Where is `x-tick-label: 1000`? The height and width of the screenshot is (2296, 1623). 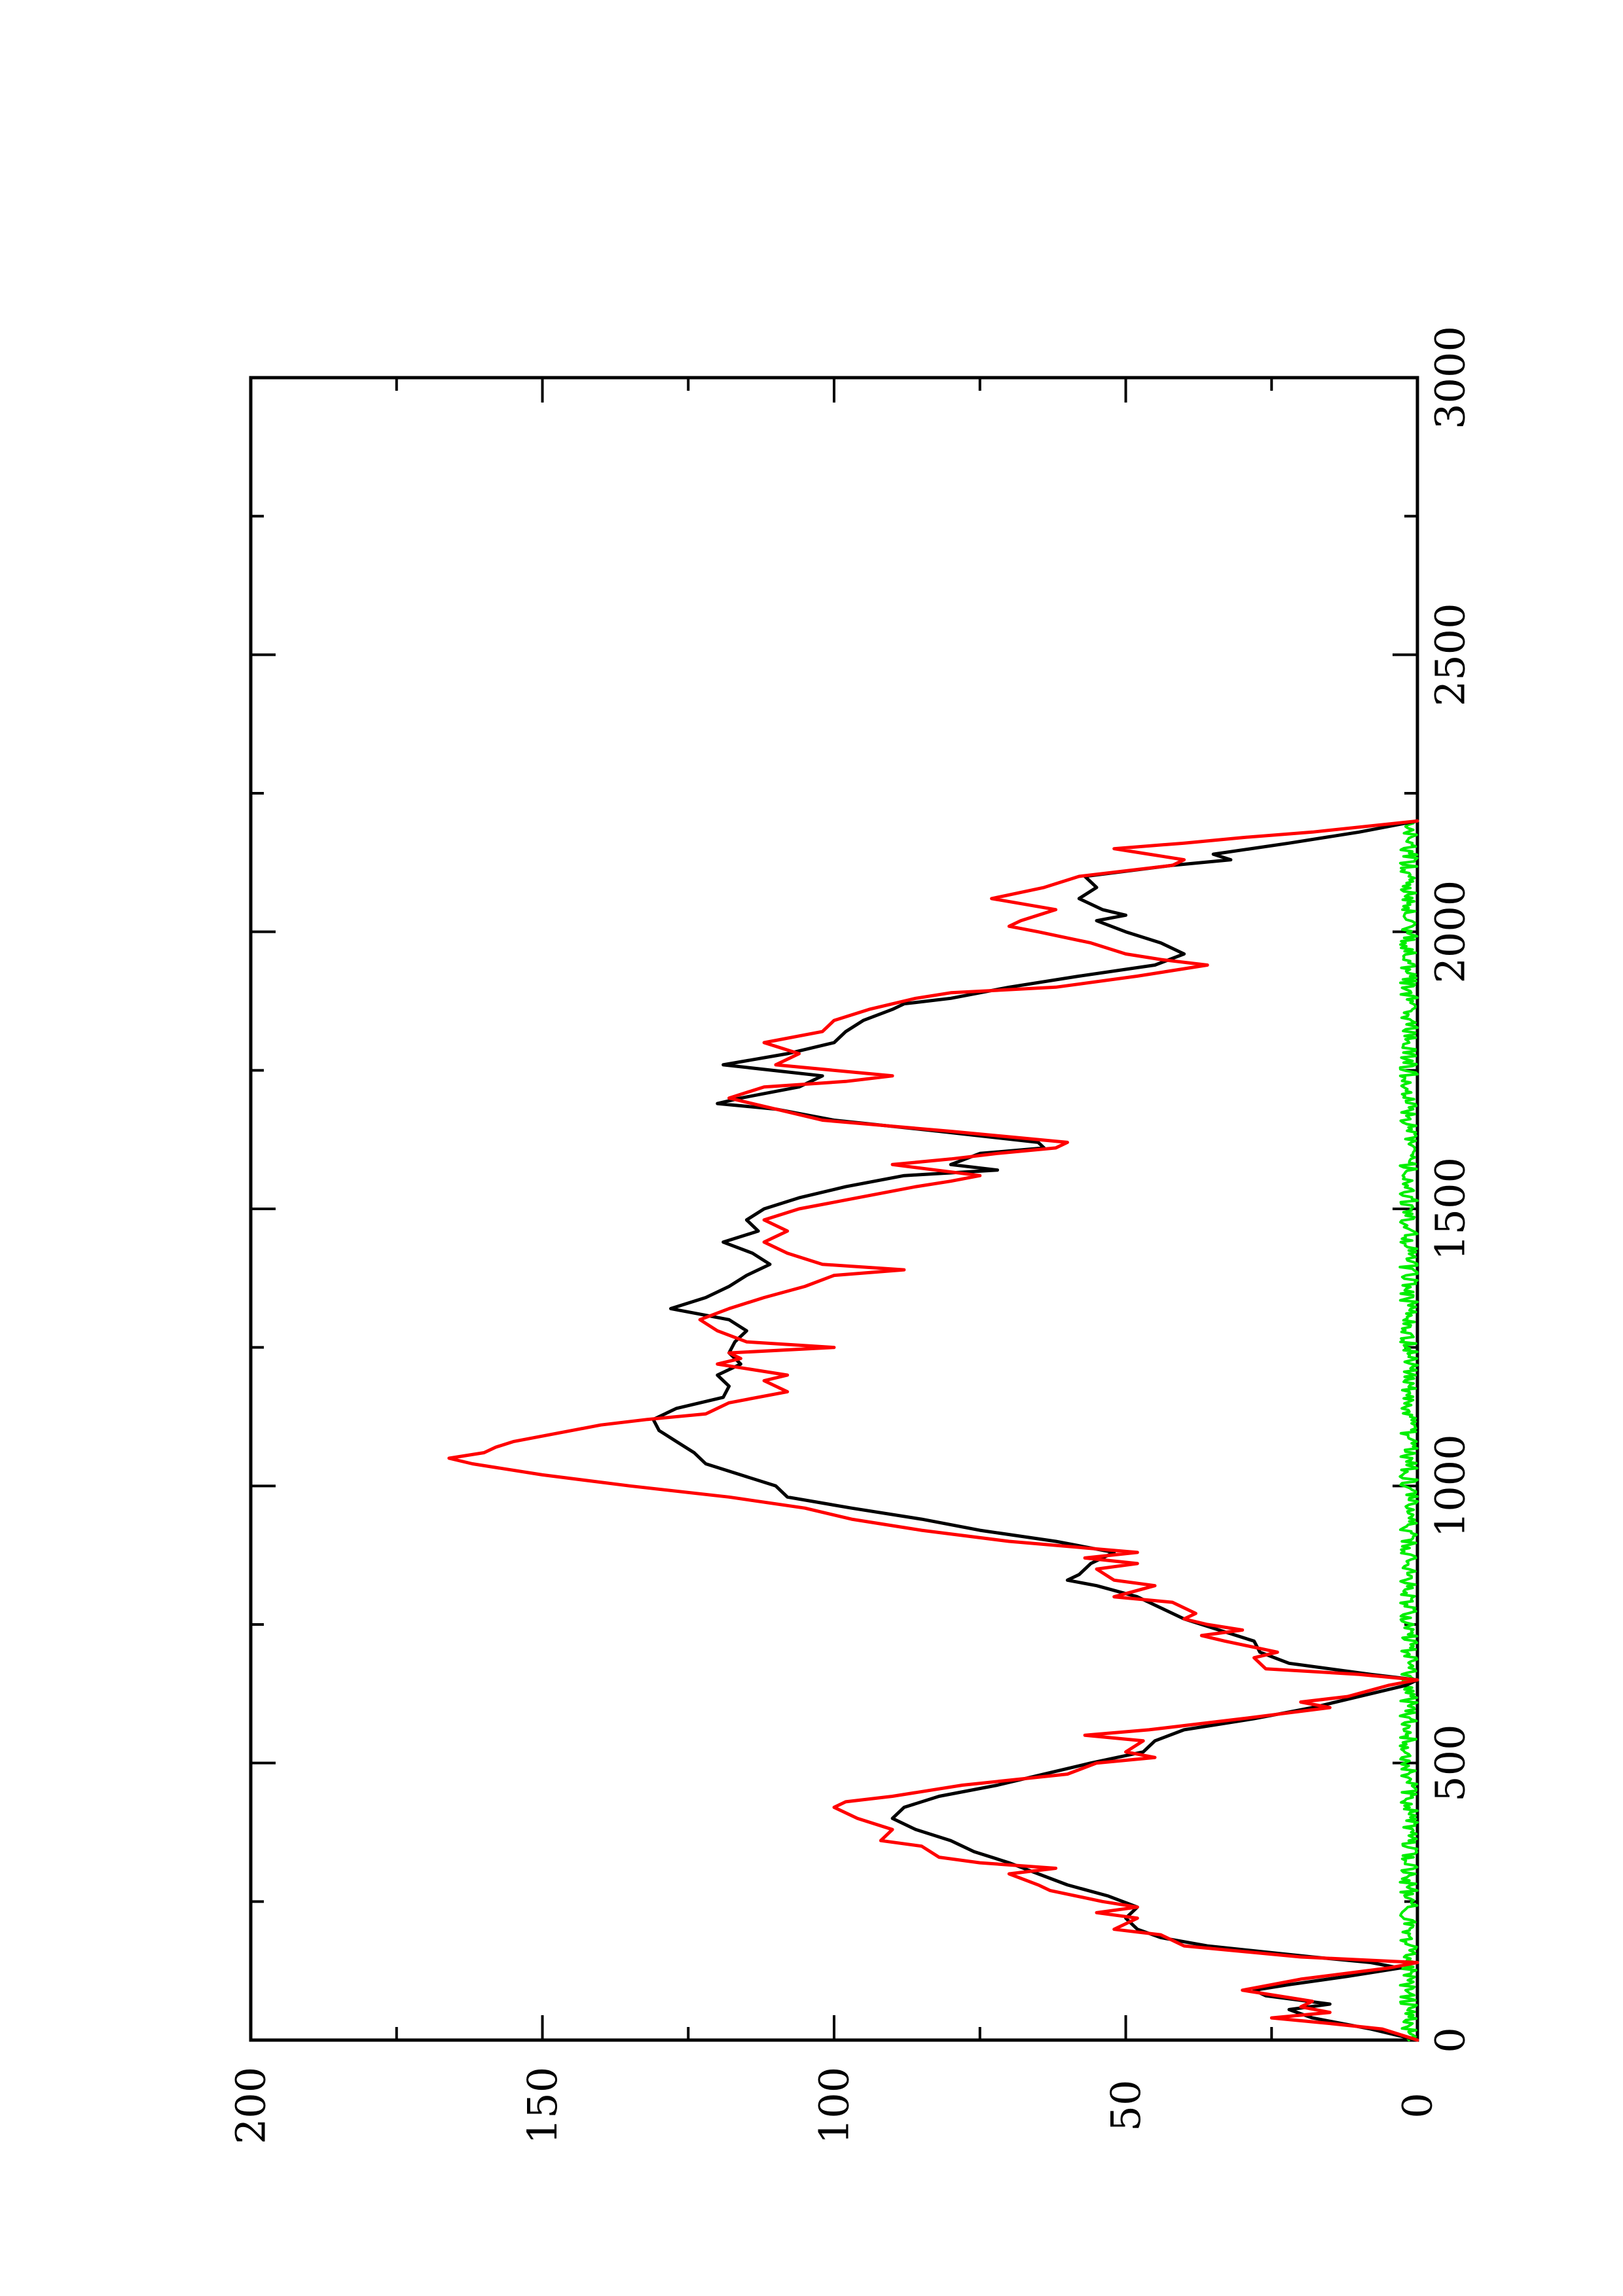
x-tick-label: 1000 is located at coordinates (1450, 1485).